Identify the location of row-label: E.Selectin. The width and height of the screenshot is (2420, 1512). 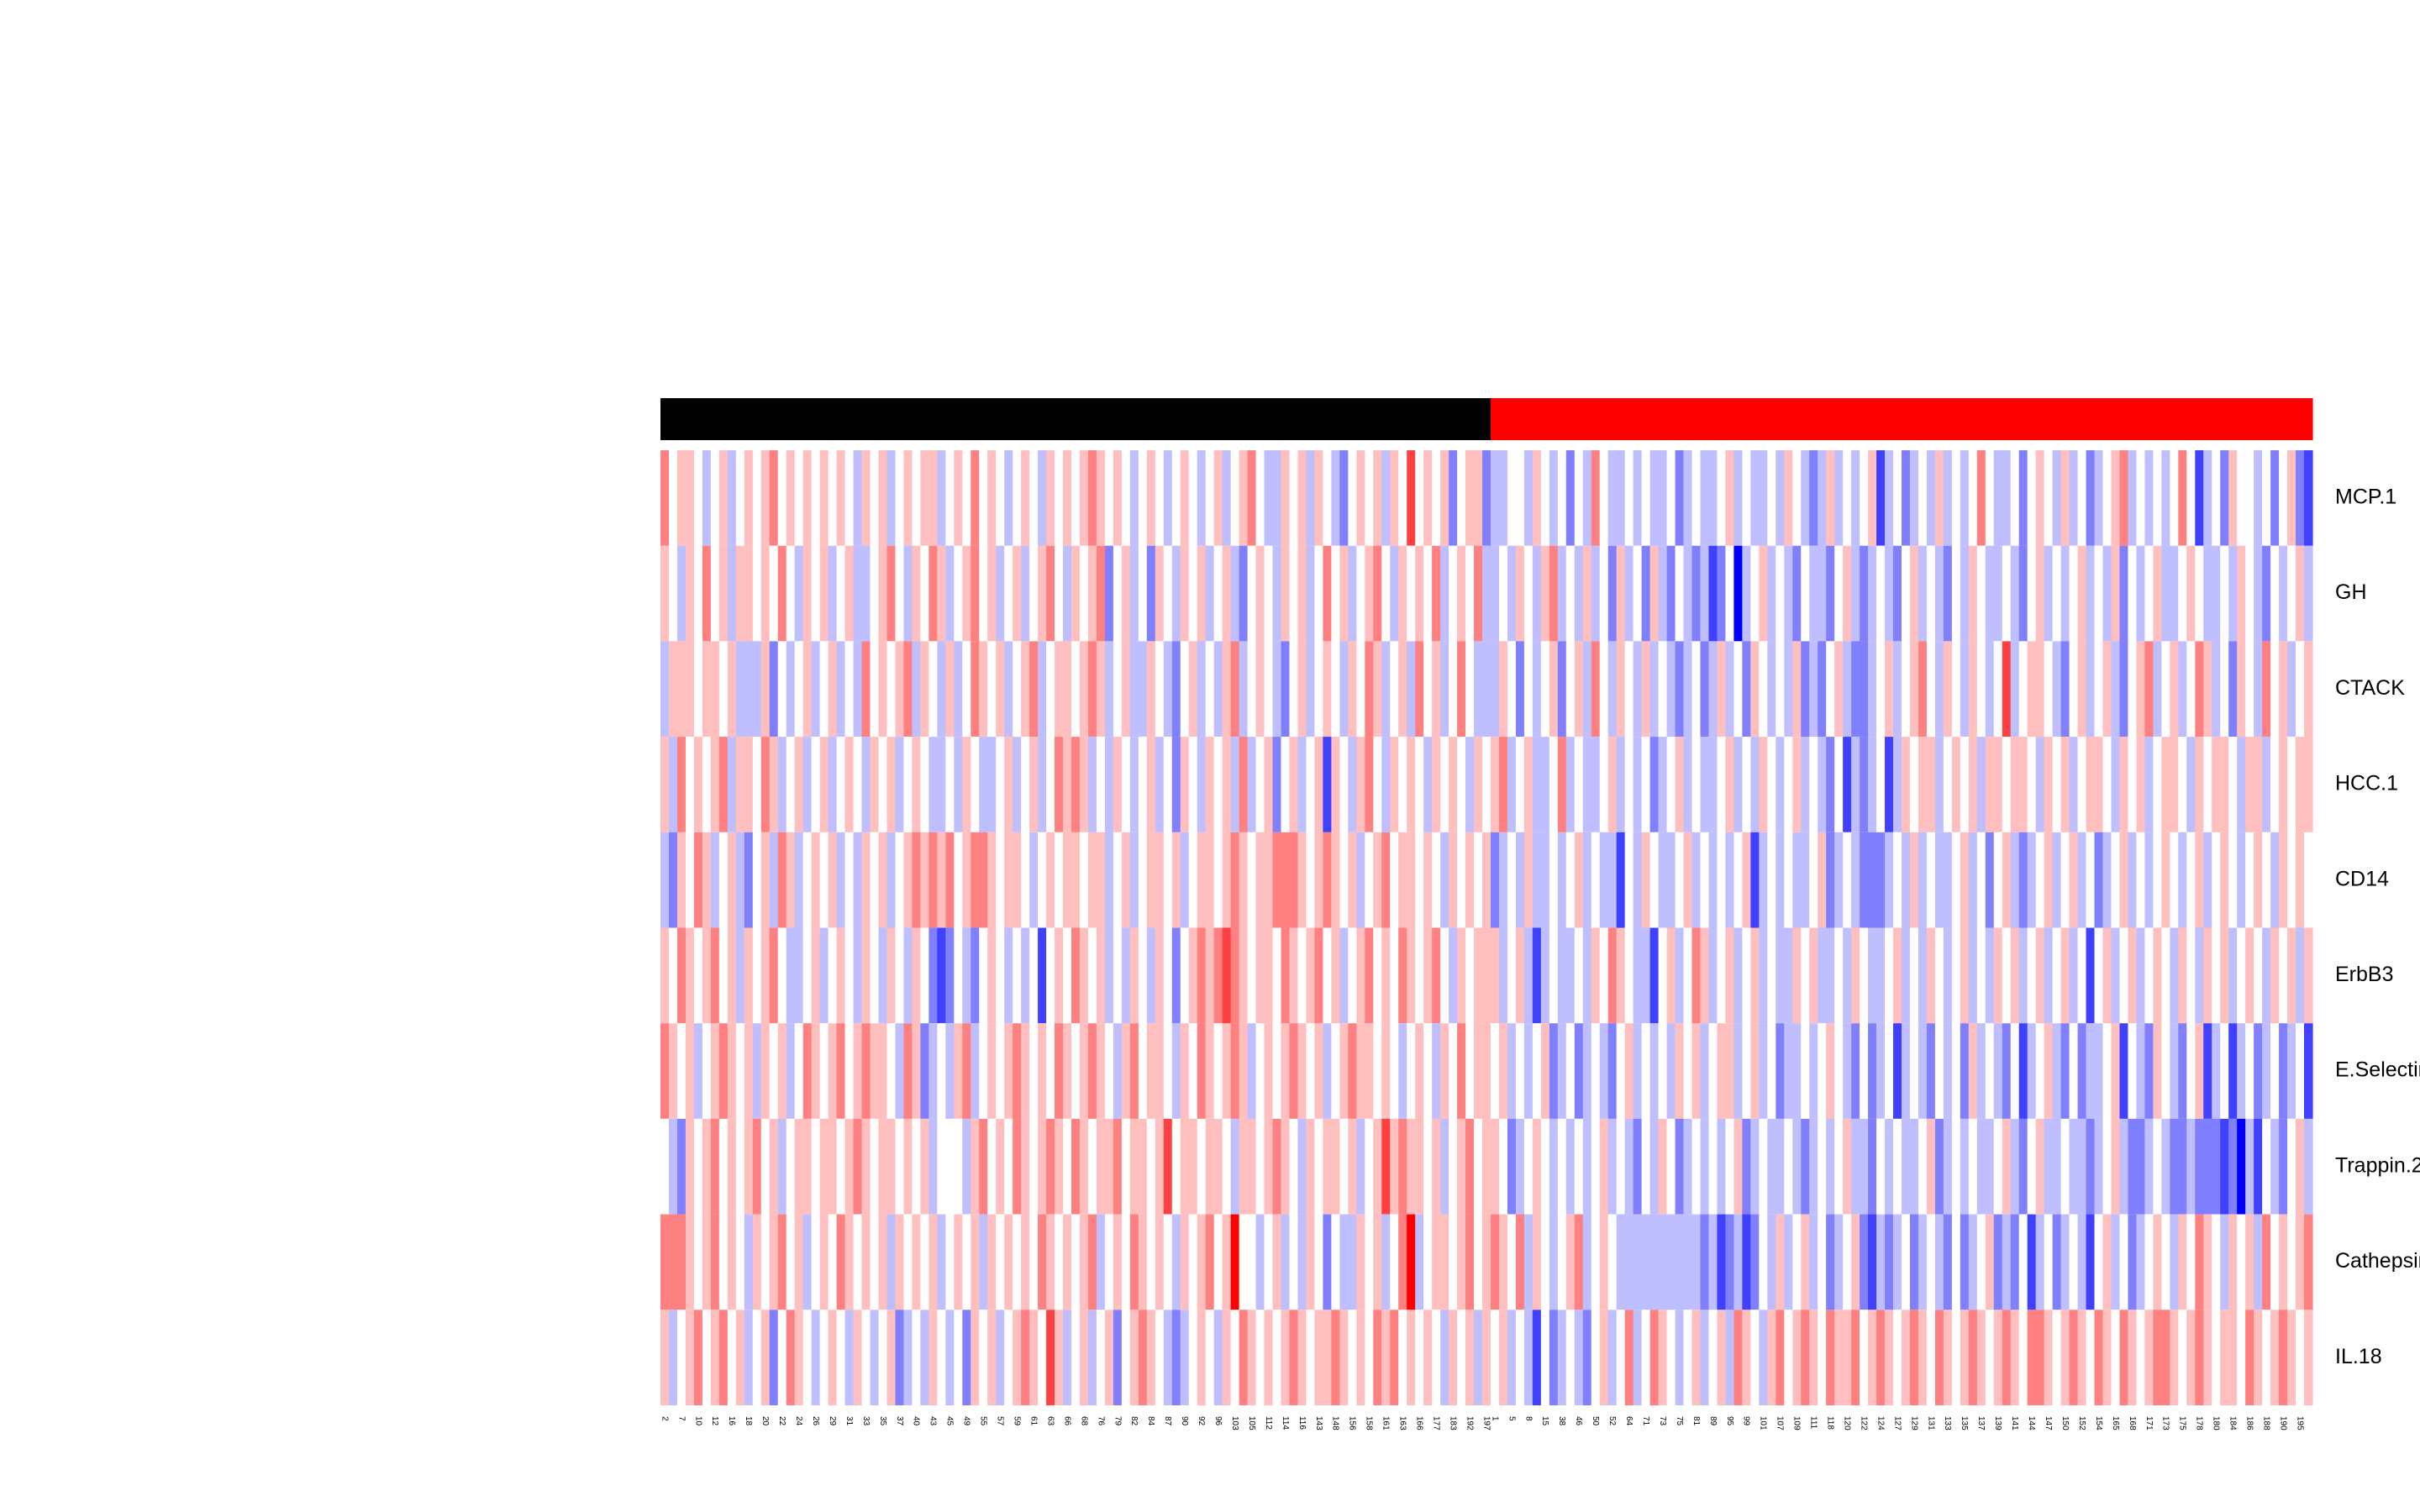
(2377, 1070).